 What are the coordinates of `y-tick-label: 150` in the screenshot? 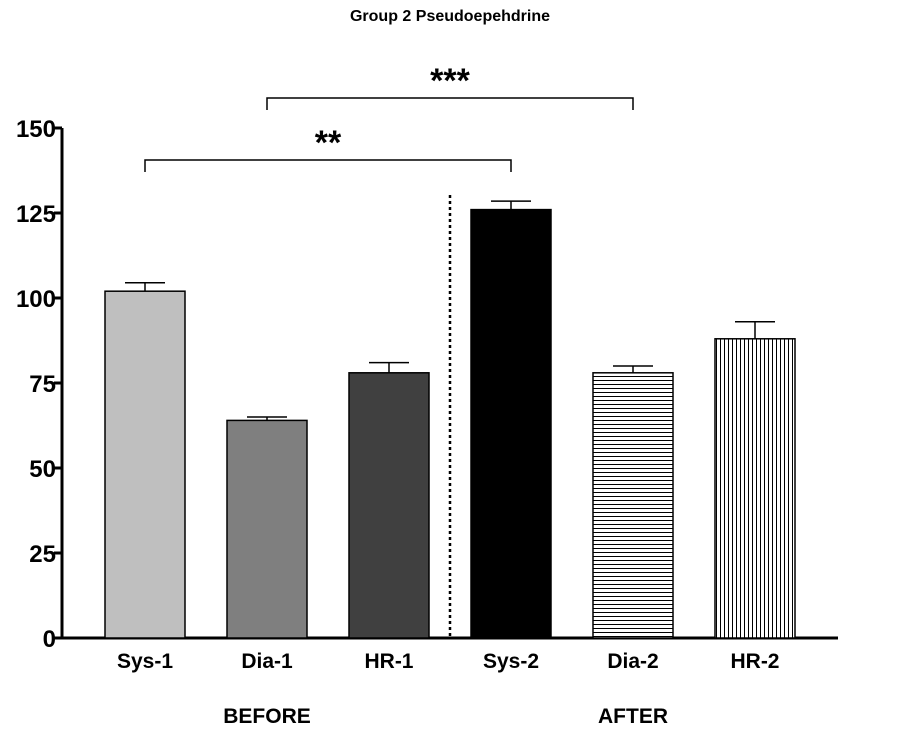 It's located at (36, 129).